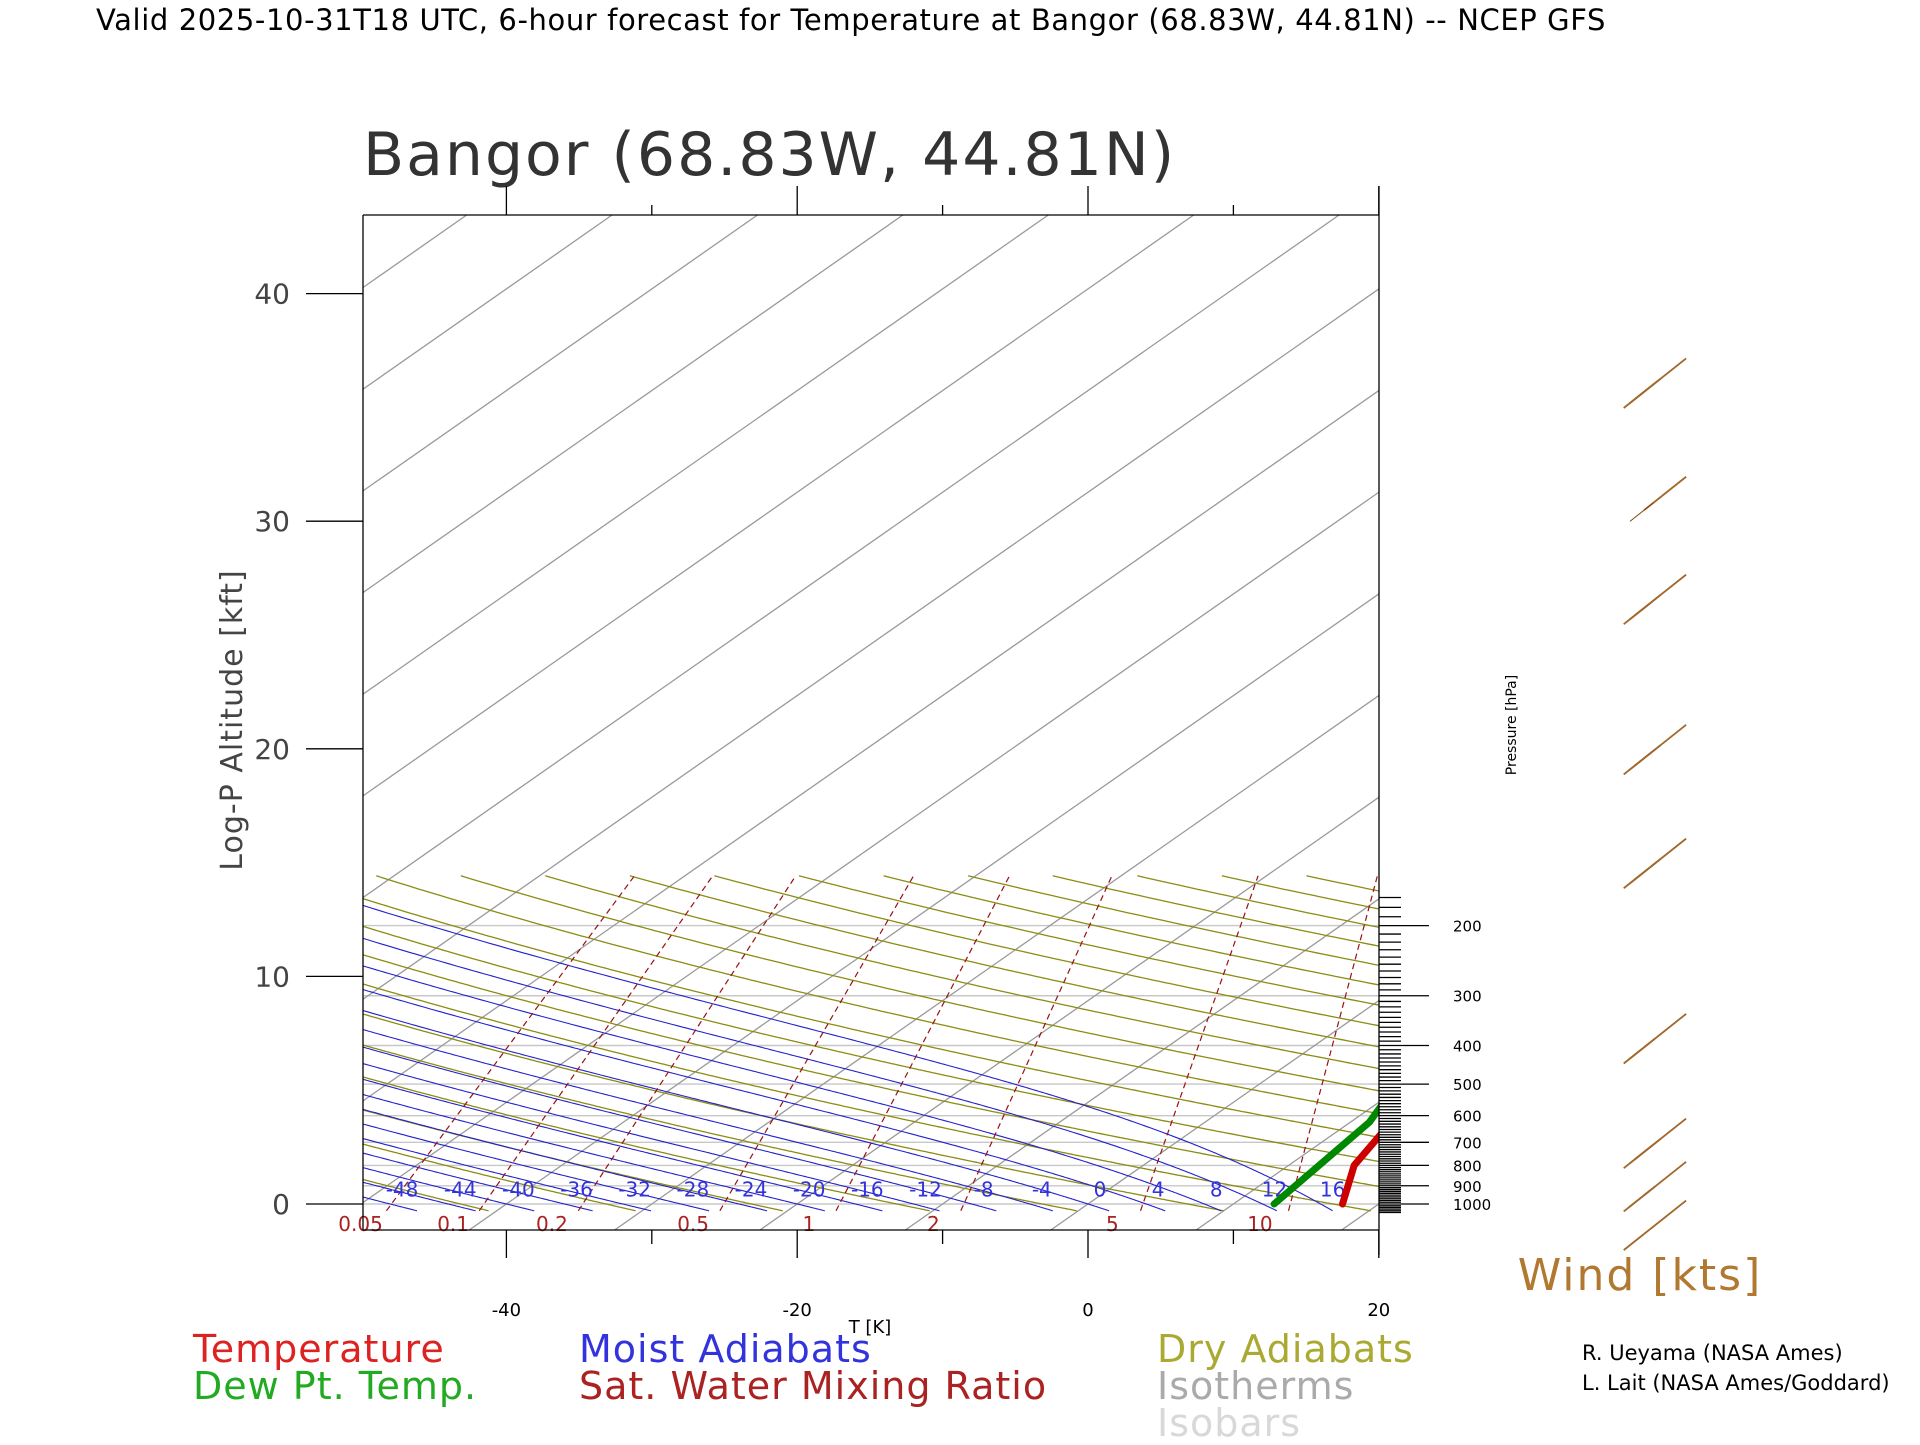 The image size is (1920, 1445). Describe the element at coordinates (460, 1190) in the screenshot. I see `moist-adiabat-label: -44` at that location.